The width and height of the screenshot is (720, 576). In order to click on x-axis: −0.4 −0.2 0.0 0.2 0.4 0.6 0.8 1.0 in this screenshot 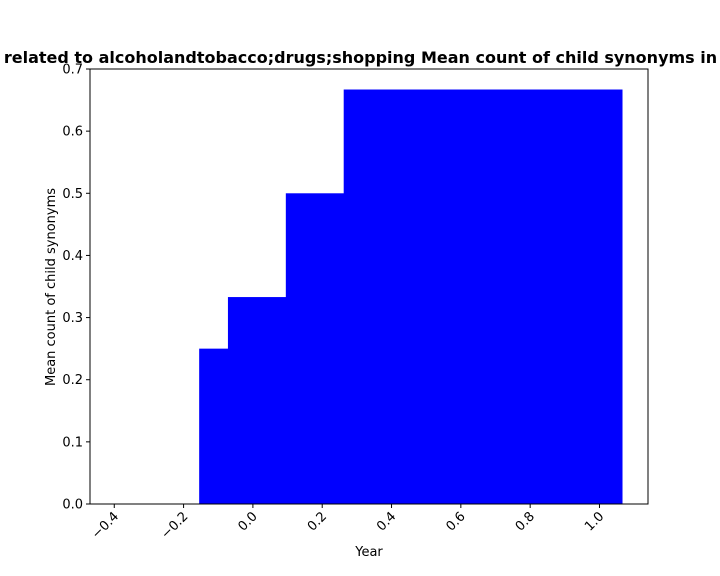, I will do `click(348, 523)`.